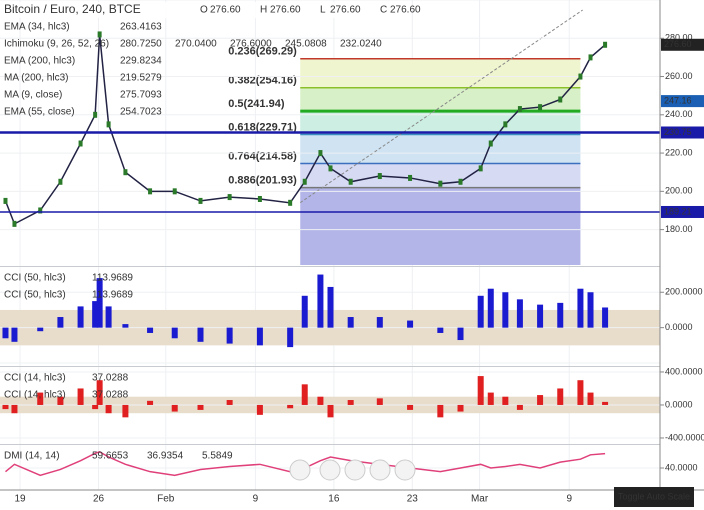 The height and width of the screenshot is (510, 704). I want to click on legend-name: EMA (200, hlc3), so click(39, 61).